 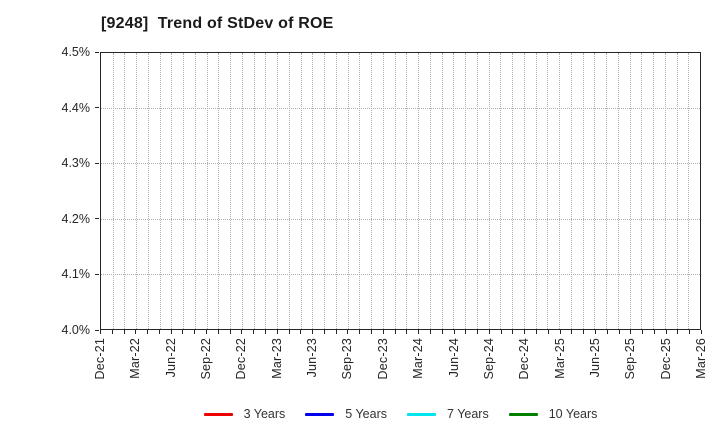 I want to click on legend-label: 10 Years, so click(x=573, y=414).